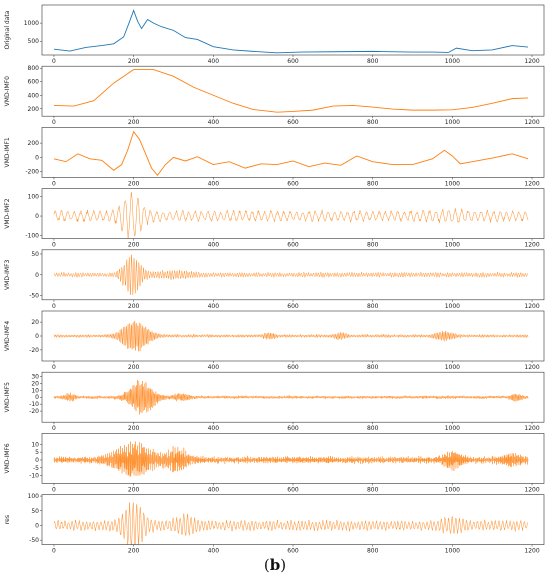  What do you see at coordinates (531, 61) in the screenshot?
I see `x-tick-label-0-6: 1200` at bounding box center [531, 61].